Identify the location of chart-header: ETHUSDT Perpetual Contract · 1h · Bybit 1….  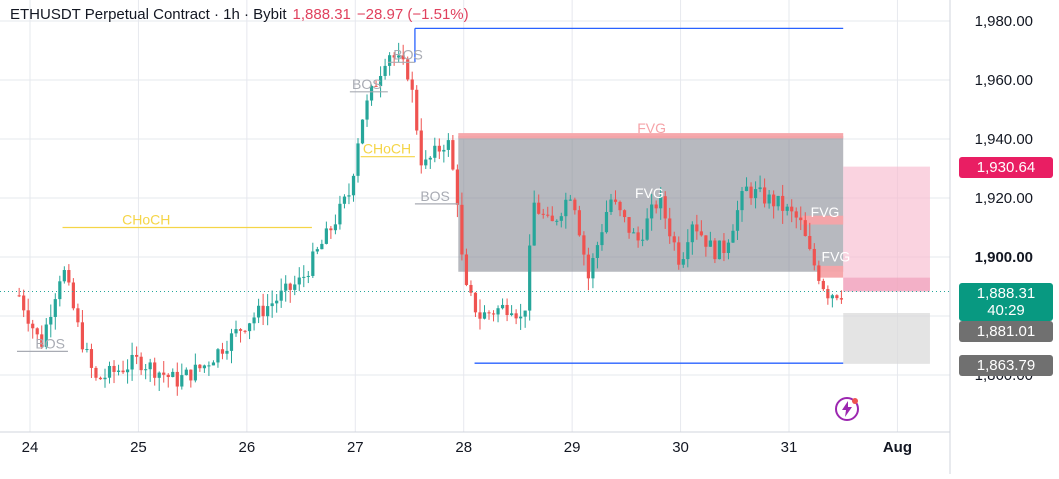
(239, 14).